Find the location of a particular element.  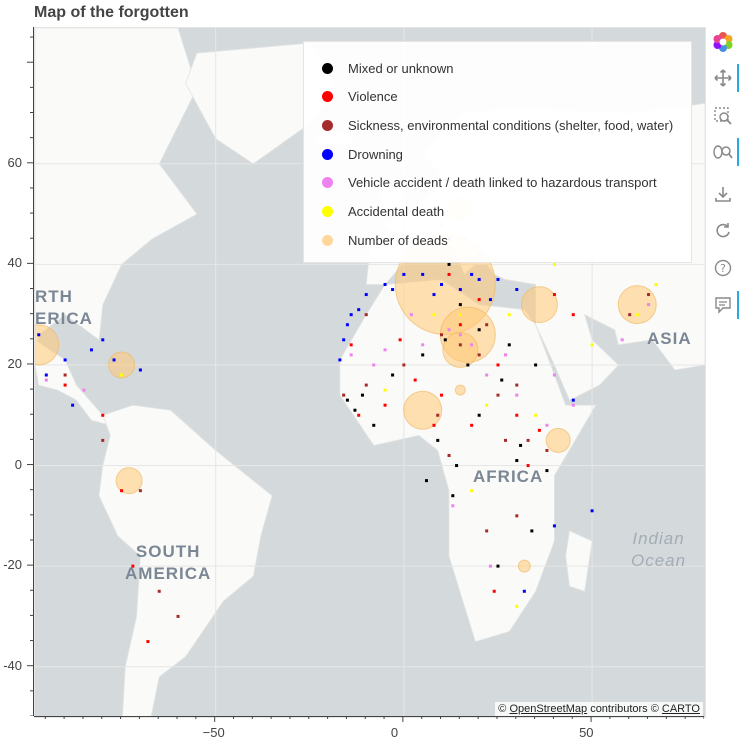

openstreetmap-link: OpenStreetMap is located at coordinates (548, 709).